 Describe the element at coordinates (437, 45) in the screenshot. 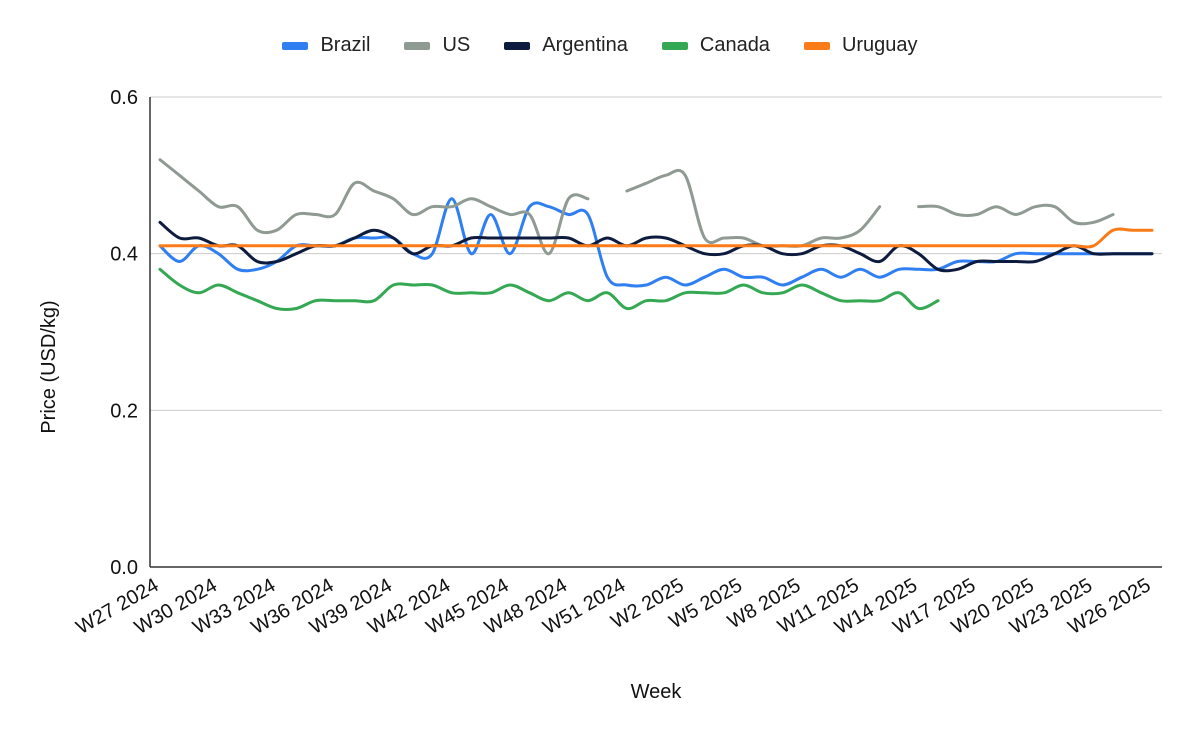

I see `legend-item-us: US` at that location.